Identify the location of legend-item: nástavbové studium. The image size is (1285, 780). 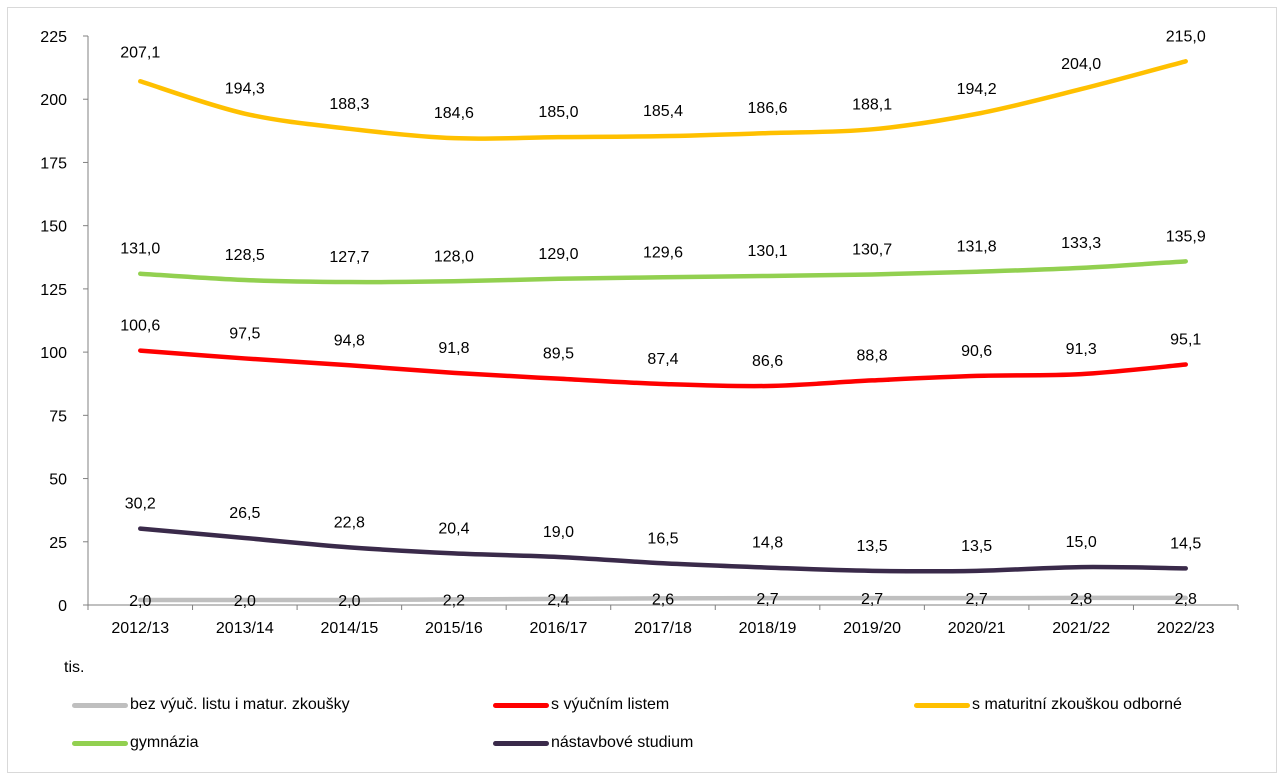
(593, 743).